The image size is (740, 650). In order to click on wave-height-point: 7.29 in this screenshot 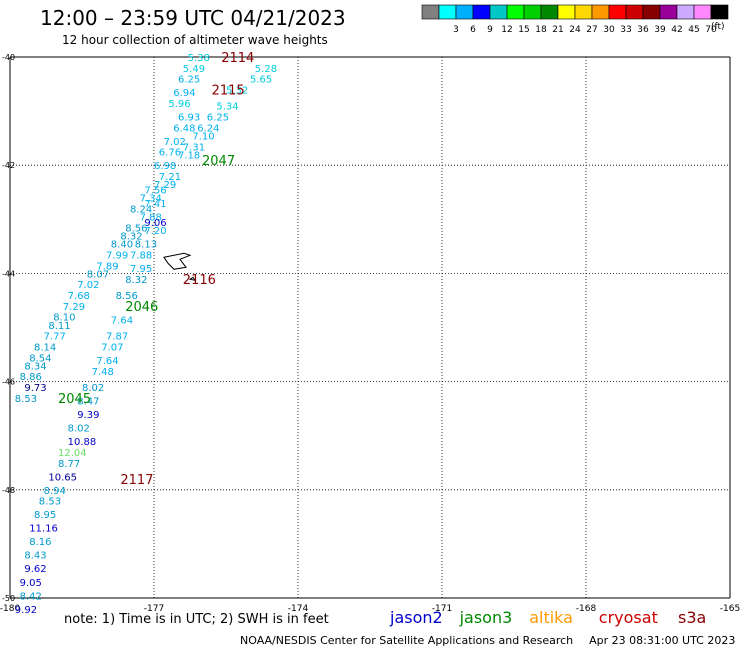, I will do `click(74, 307)`.